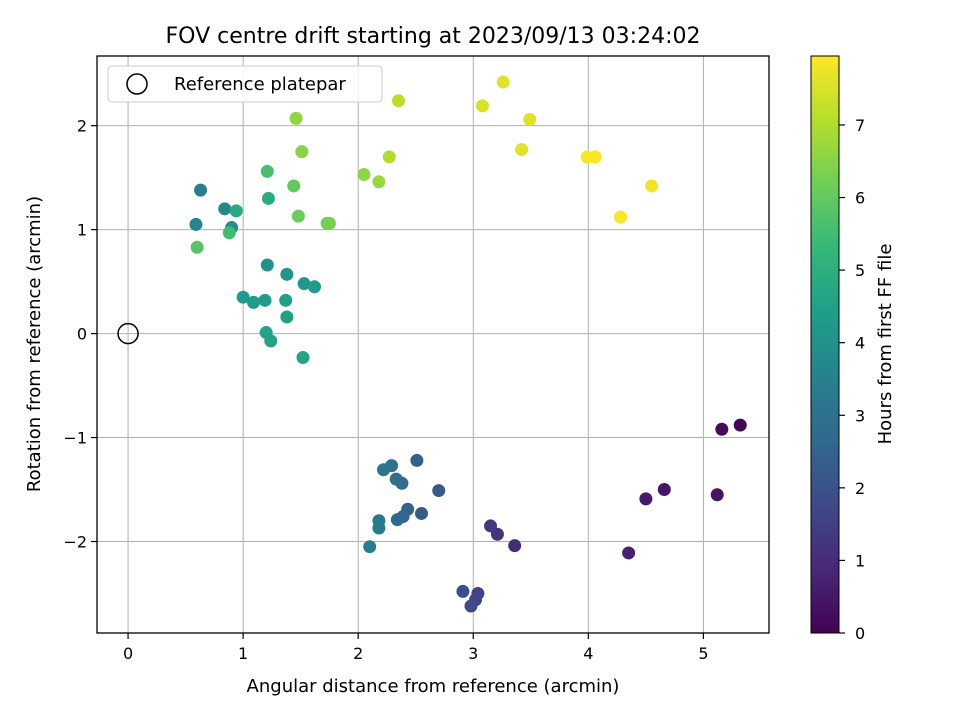 The height and width of the screenshot is (720, 960). I want to click on colorbar-tick-label: 0, so click(860, 633).